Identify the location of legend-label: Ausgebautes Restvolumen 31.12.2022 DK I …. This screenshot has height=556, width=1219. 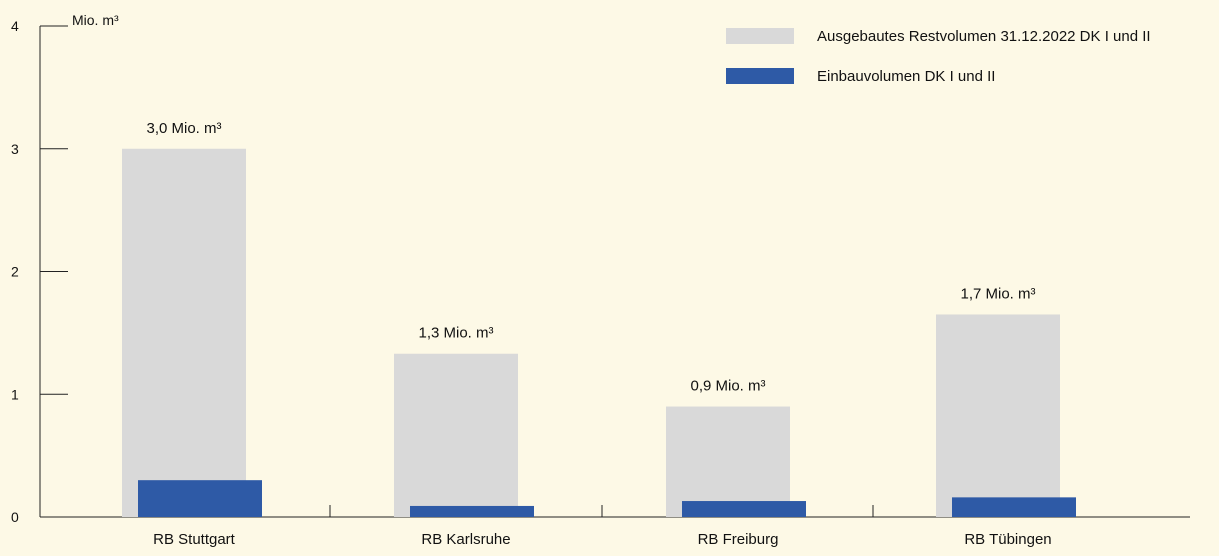
(984, 36).